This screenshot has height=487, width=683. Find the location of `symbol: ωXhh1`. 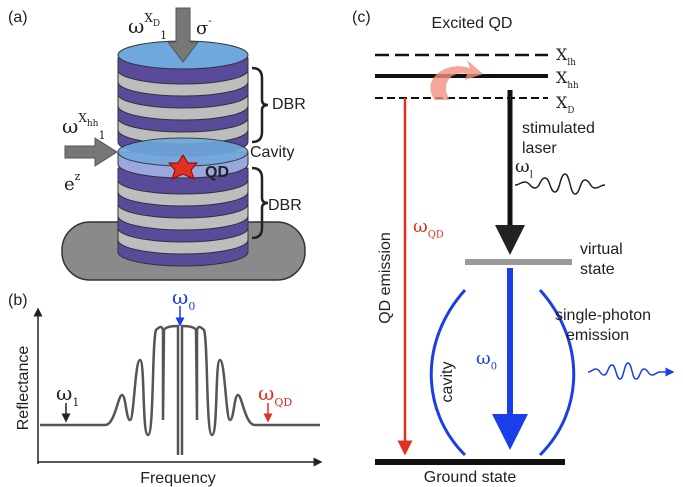

symbol: ωXhh1 is located at coordinates (83, 126).